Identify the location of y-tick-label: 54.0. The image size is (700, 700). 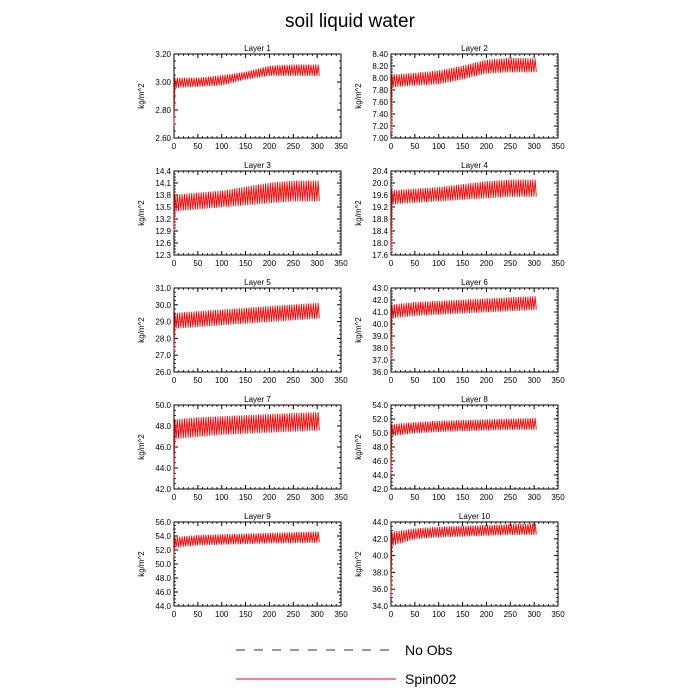
(380, 405).